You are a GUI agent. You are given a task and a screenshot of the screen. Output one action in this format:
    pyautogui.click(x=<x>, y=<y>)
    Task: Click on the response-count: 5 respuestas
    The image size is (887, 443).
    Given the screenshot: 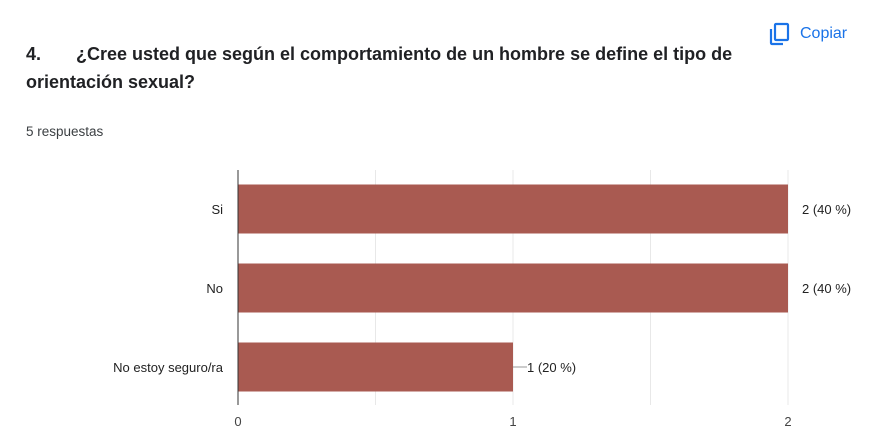 What is the action you would take?
    pyautogui.click(x=65, y=131)
    